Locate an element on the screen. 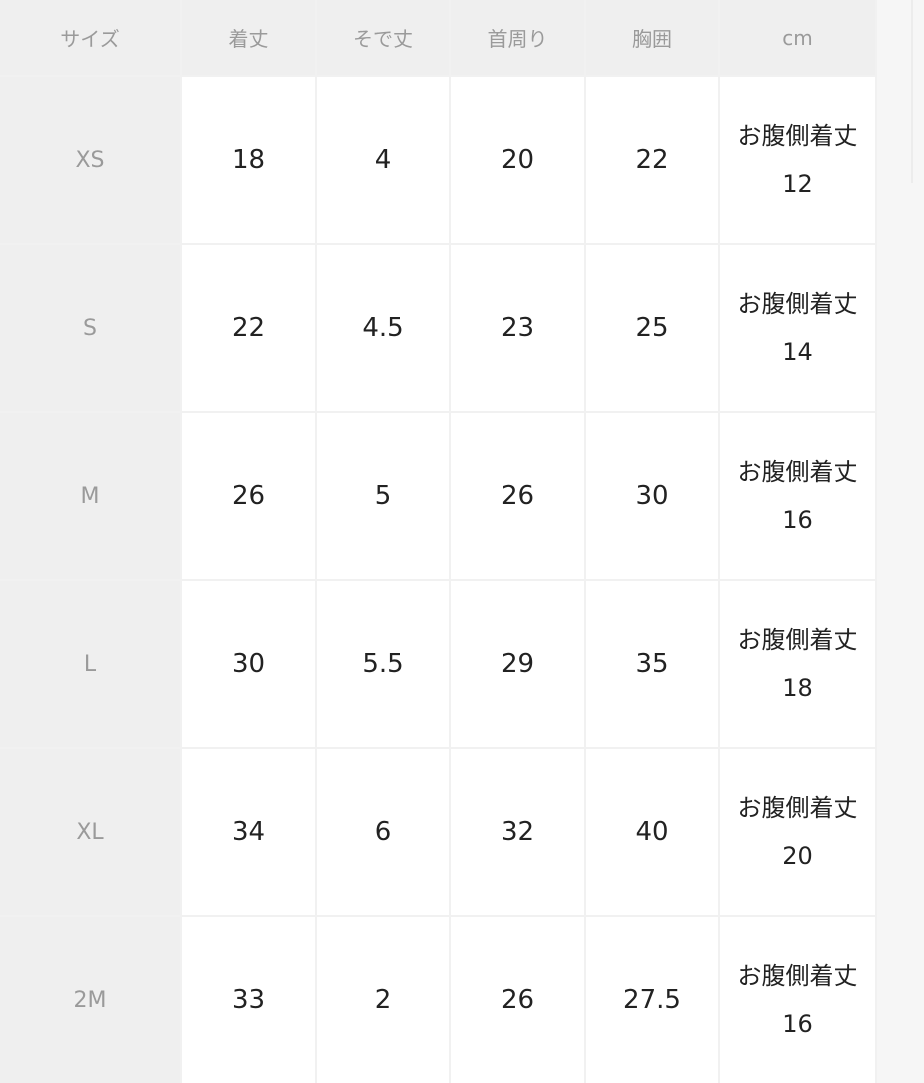  column-header: 首周り is located at coordinates (517, 37).